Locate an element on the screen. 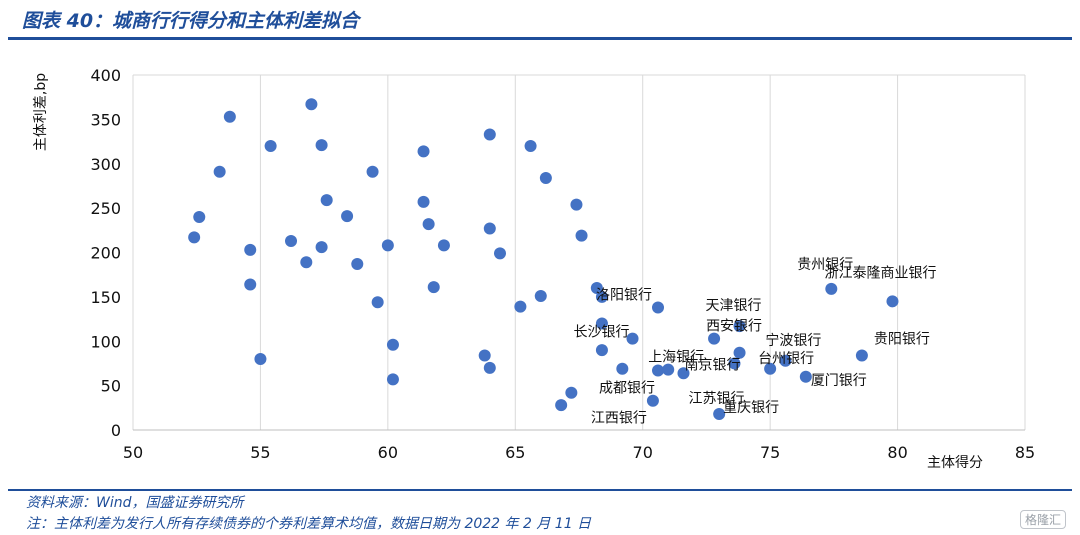 Image resolution: width=1080 pixels, height=535 pixels. point-label: 江苏银行 is located at coordinates (716, 399).